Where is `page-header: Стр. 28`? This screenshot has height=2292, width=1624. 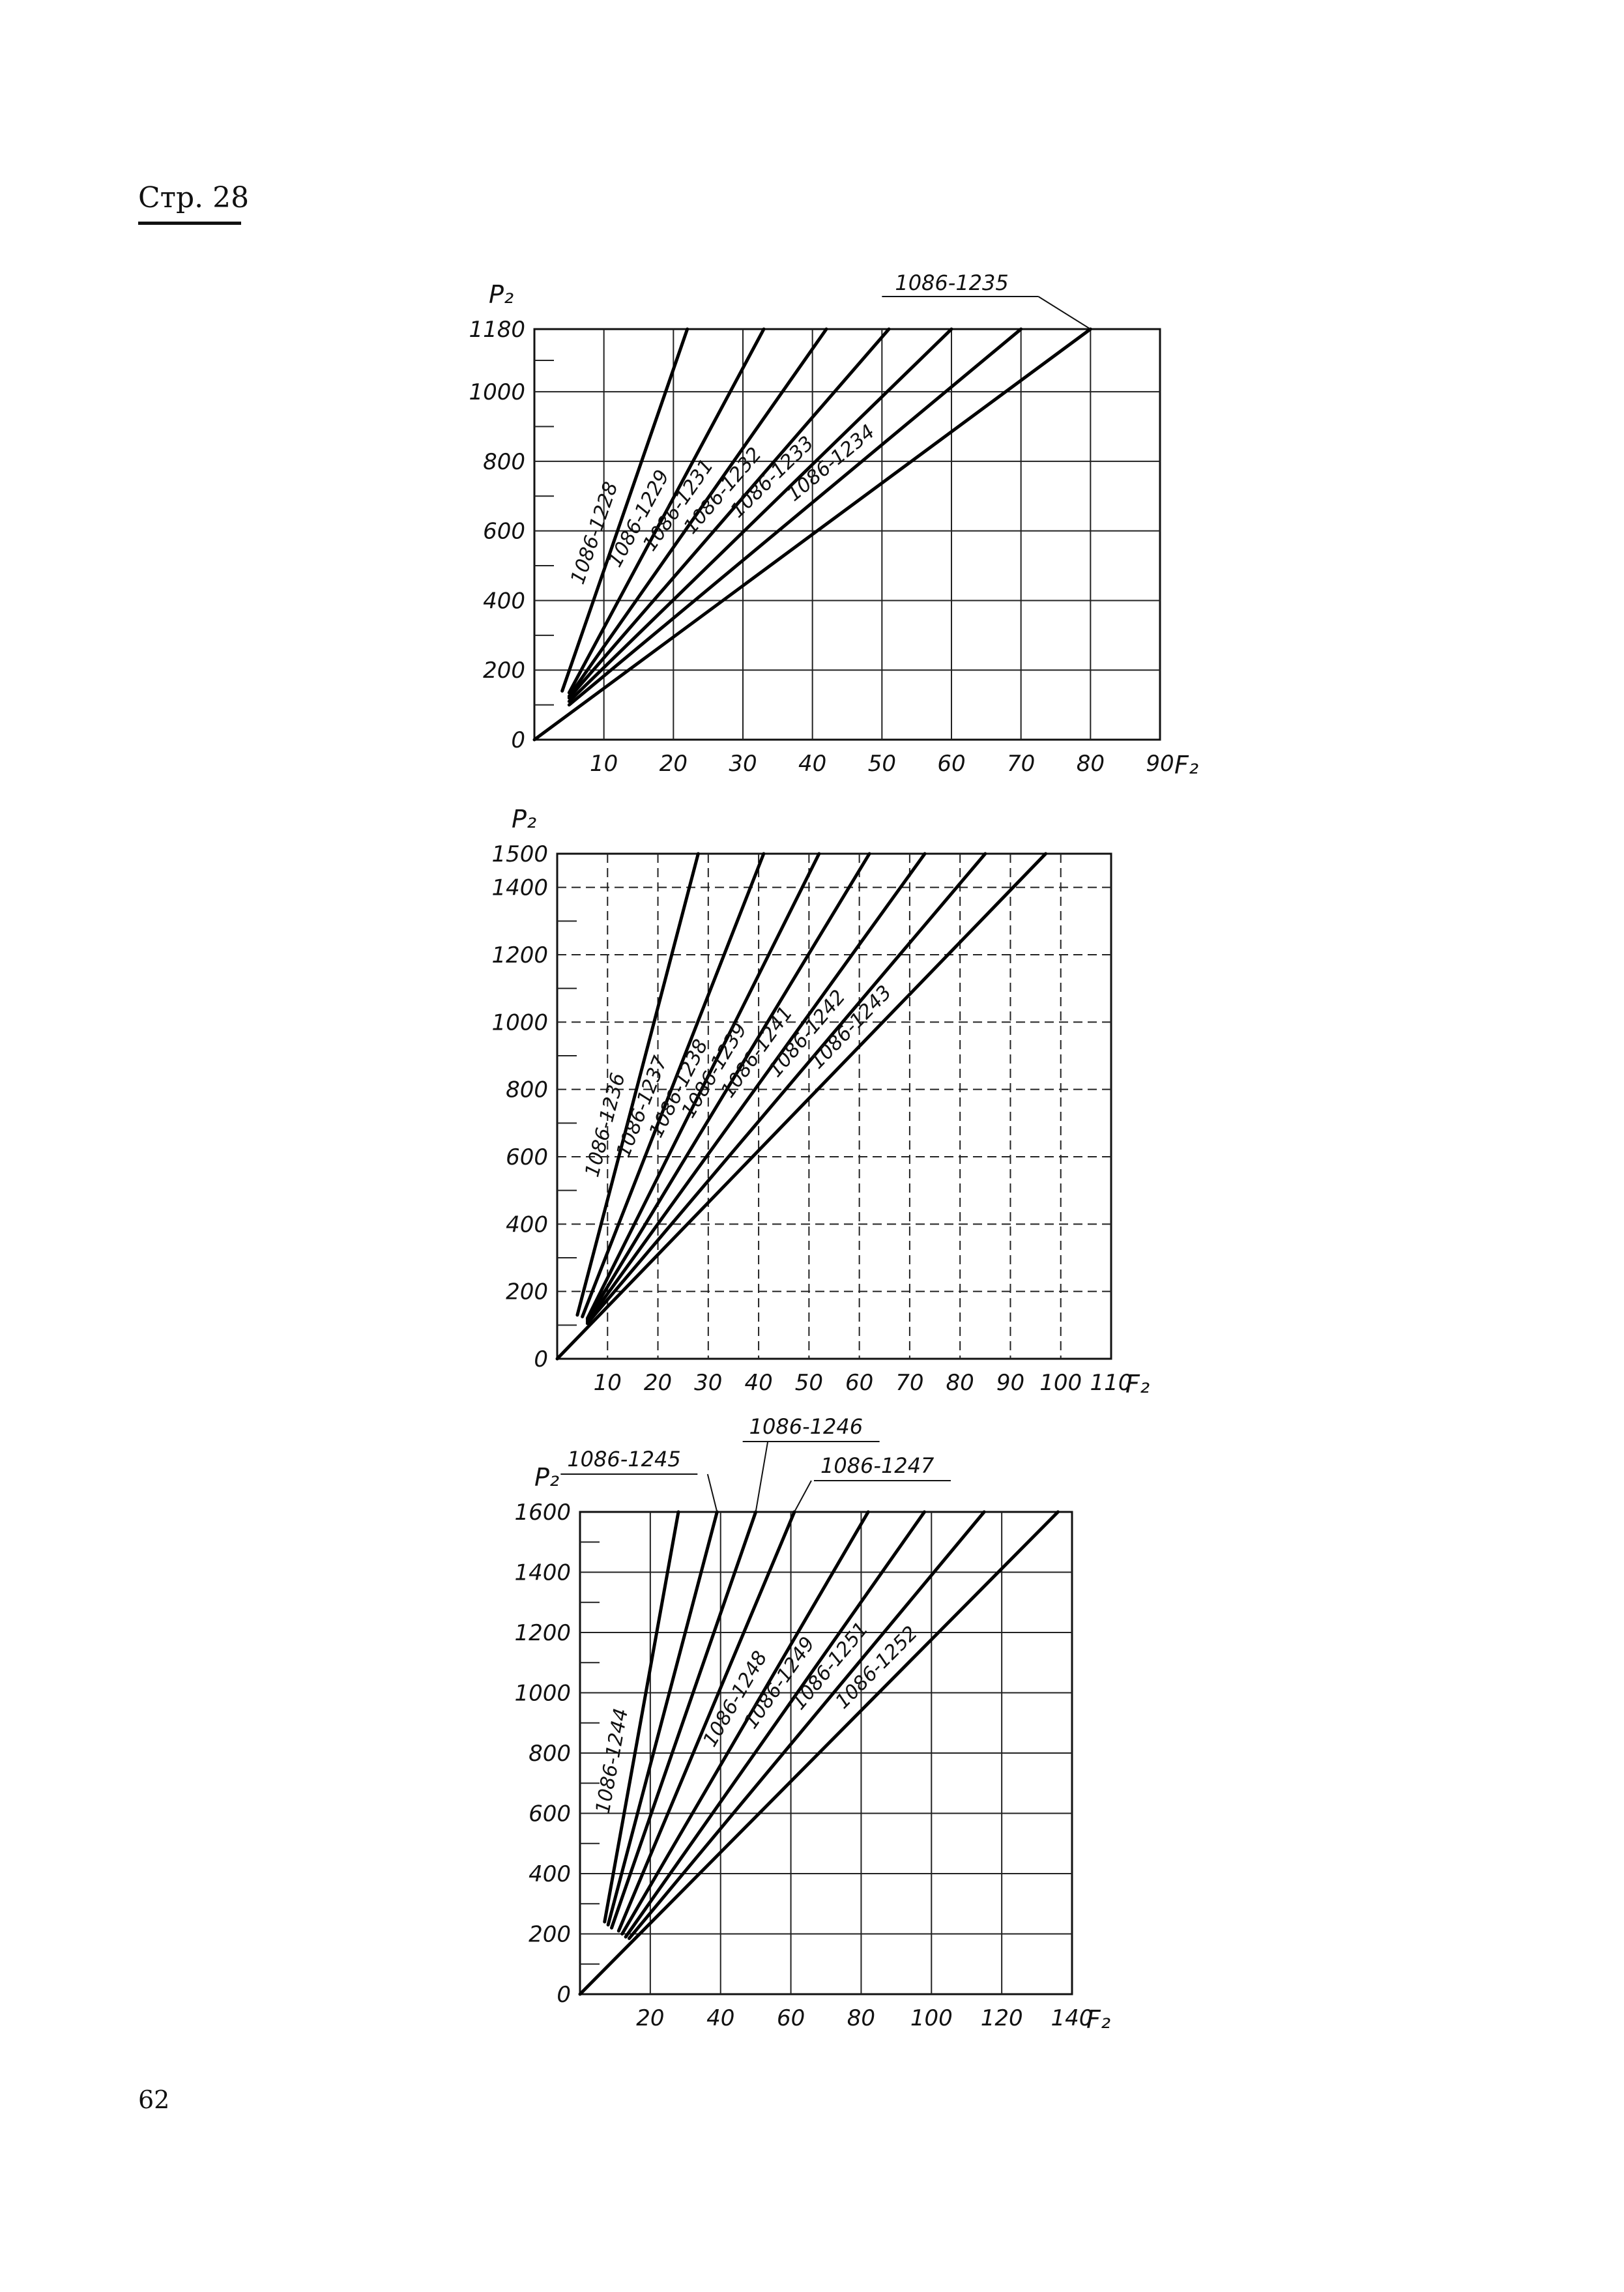 page-header: Стр. 28 is located at coordinates (194, 197).